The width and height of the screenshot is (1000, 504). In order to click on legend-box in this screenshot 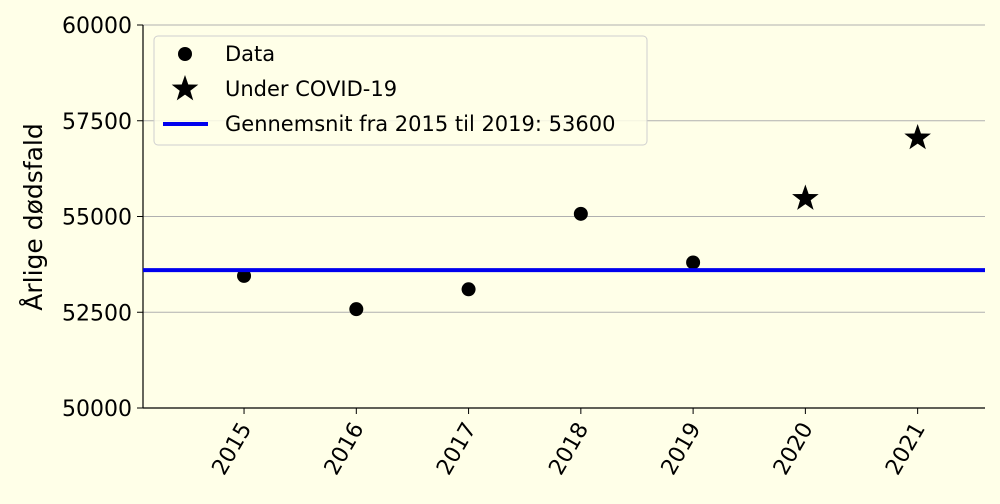, I will do `click(400, 90)`.